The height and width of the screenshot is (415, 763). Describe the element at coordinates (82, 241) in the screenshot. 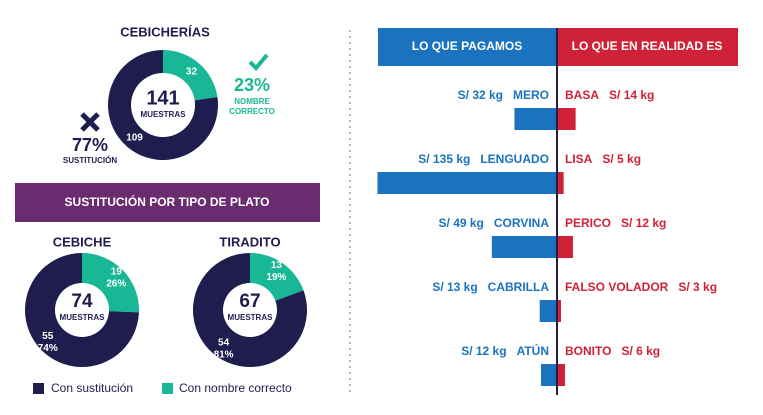

I see `dish-title: CEBICHE` at that location.